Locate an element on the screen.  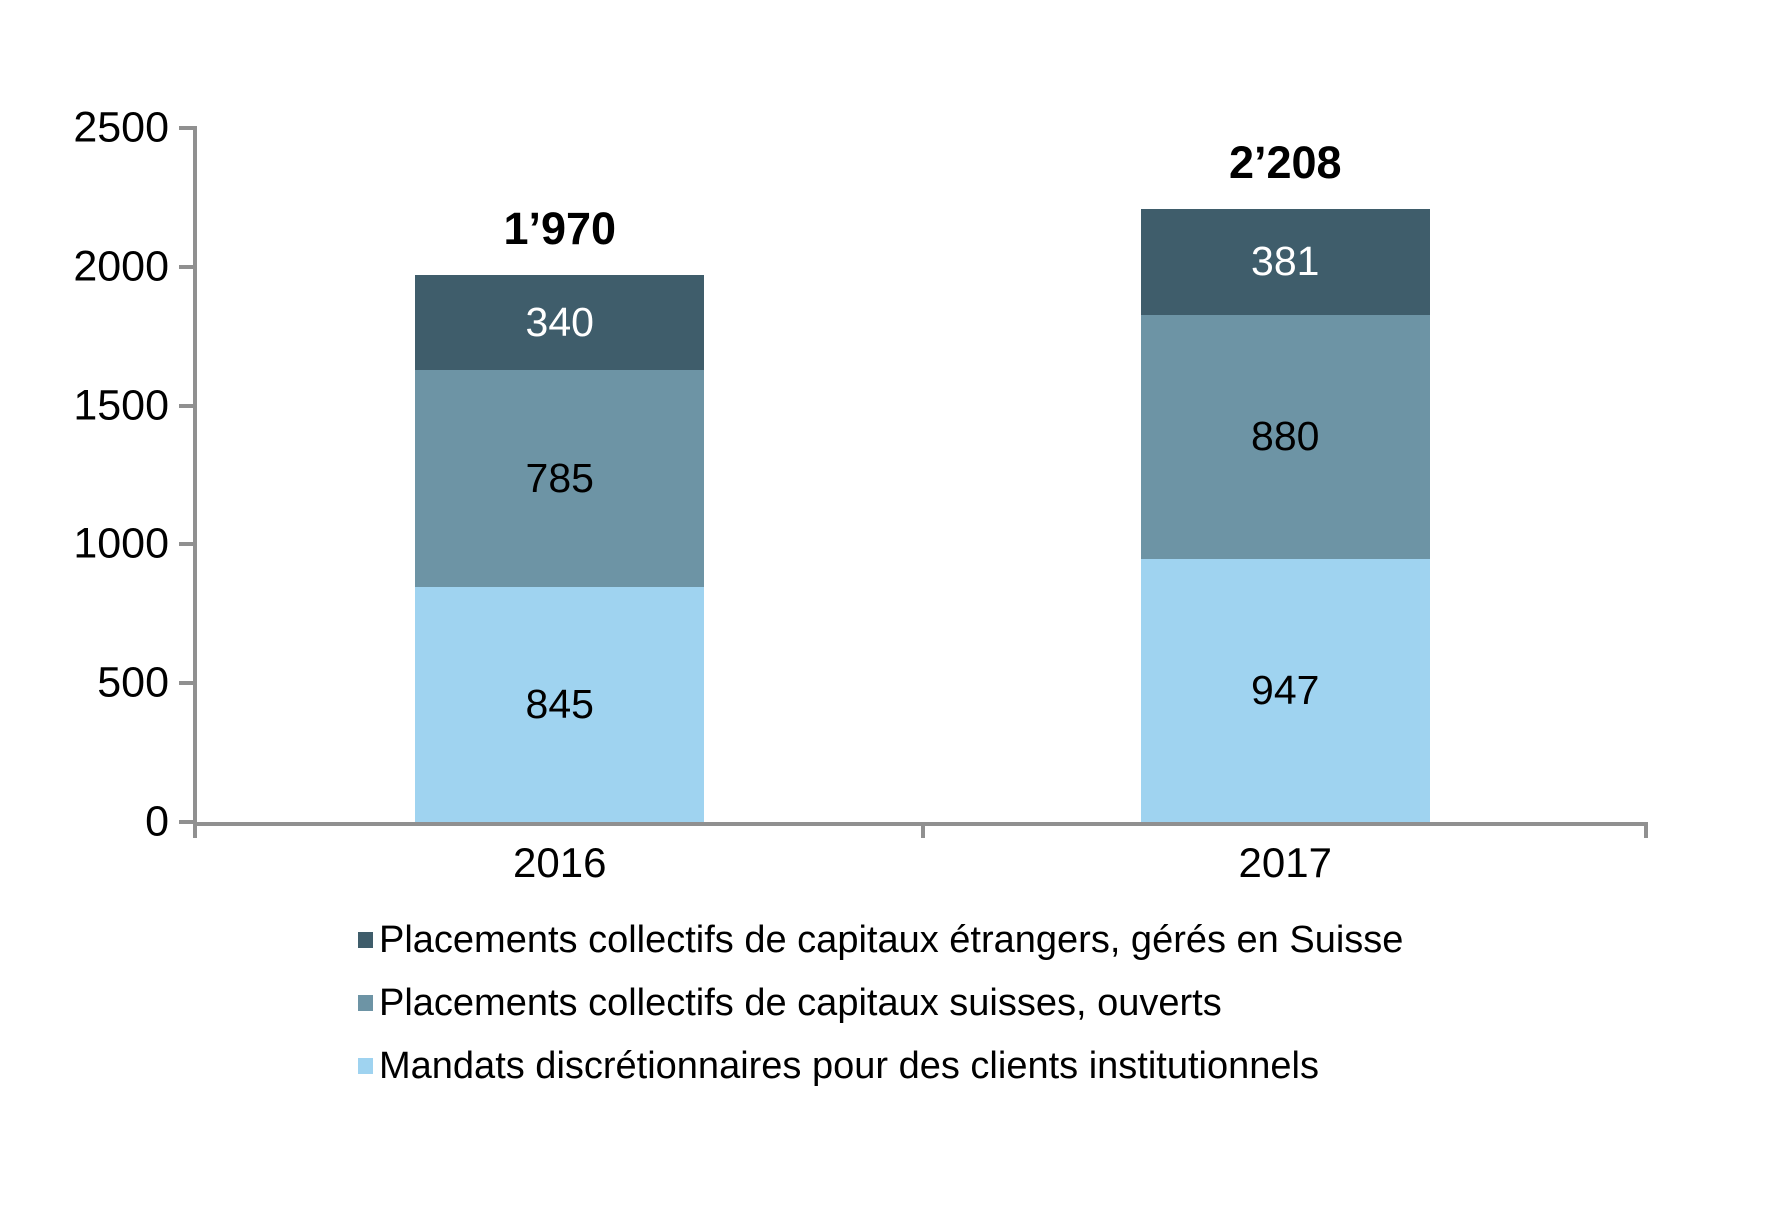
bar-segment: 381 is located at coordinates (1285, 262).